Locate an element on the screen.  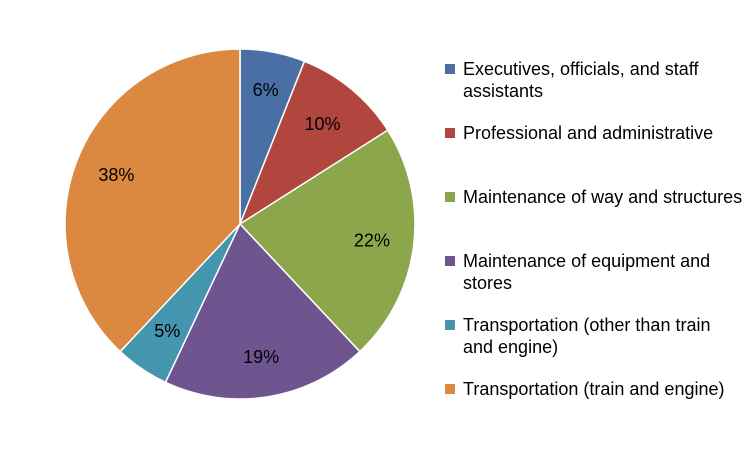
slice-value-label: 38% is located at coordinates (116, 175).